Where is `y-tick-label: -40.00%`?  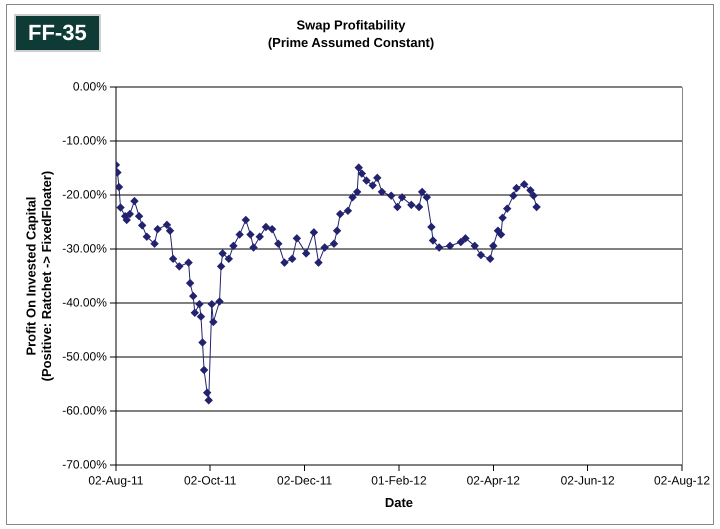
y-tick-label: -40.00% is located at coordinates (85, 302).